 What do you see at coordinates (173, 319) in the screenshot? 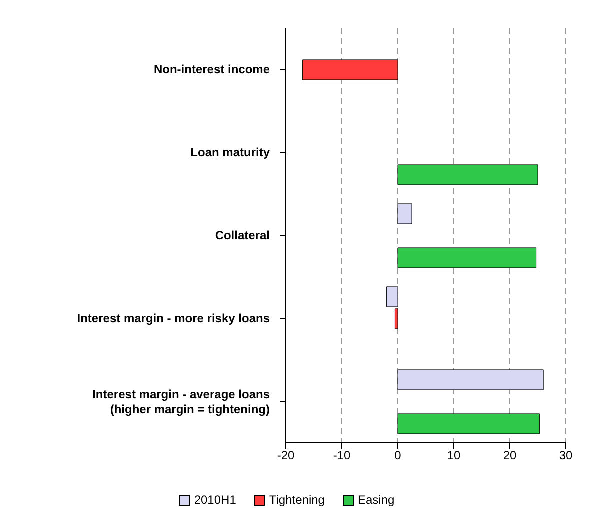
I see `y-tick-label: Interest margin - more risky loans` at bounding box center [173, 319].